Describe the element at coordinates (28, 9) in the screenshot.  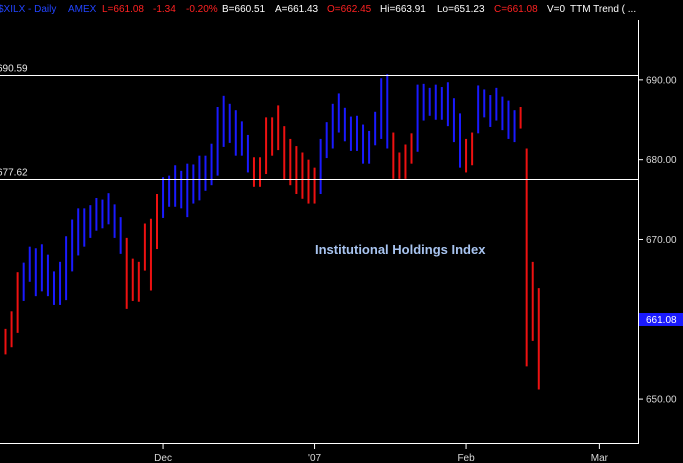
I see `header-symbol: $XILX - Daily` at that location.